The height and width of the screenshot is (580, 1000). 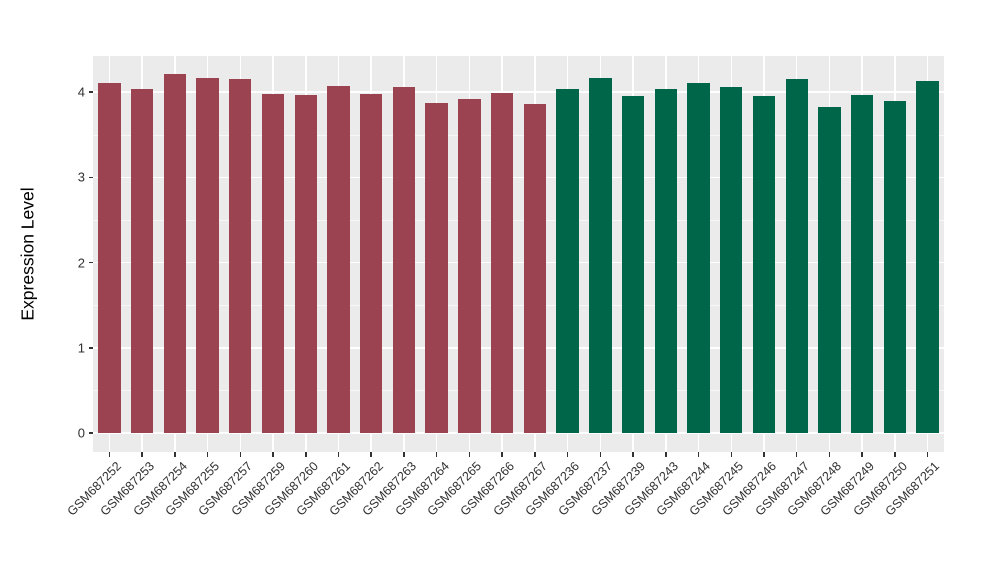 What do you see at coordinates (518, 306) in the screenshot?
I see `gridline-minor-1.5` at bounding box center [518, 306].